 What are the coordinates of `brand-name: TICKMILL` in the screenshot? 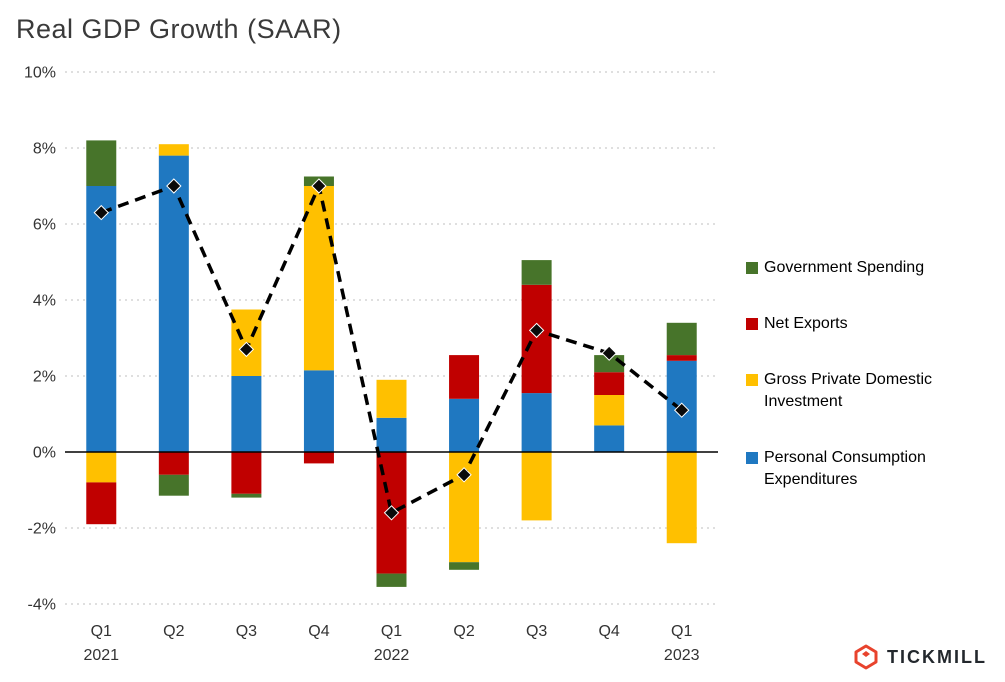 It's located at (937, 656).